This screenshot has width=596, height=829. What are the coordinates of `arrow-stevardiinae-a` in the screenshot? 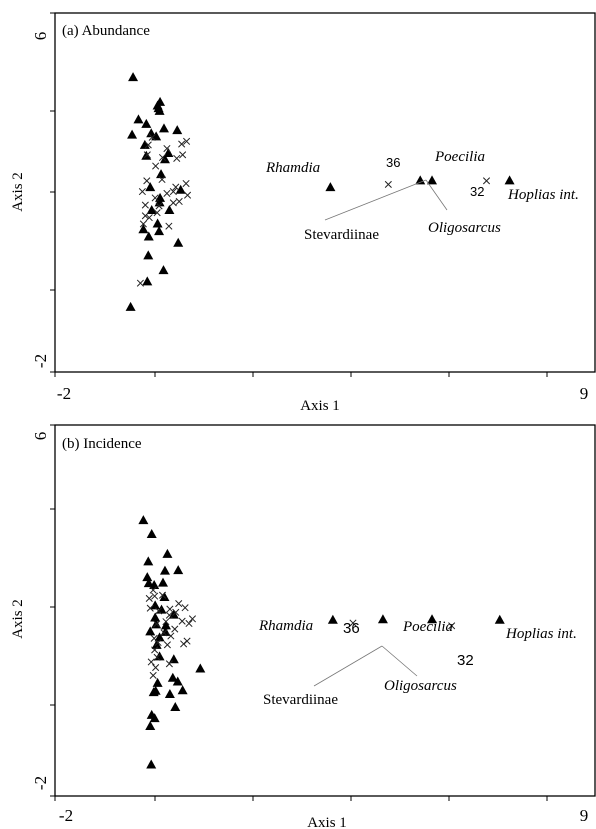 It's located at (375, 200).